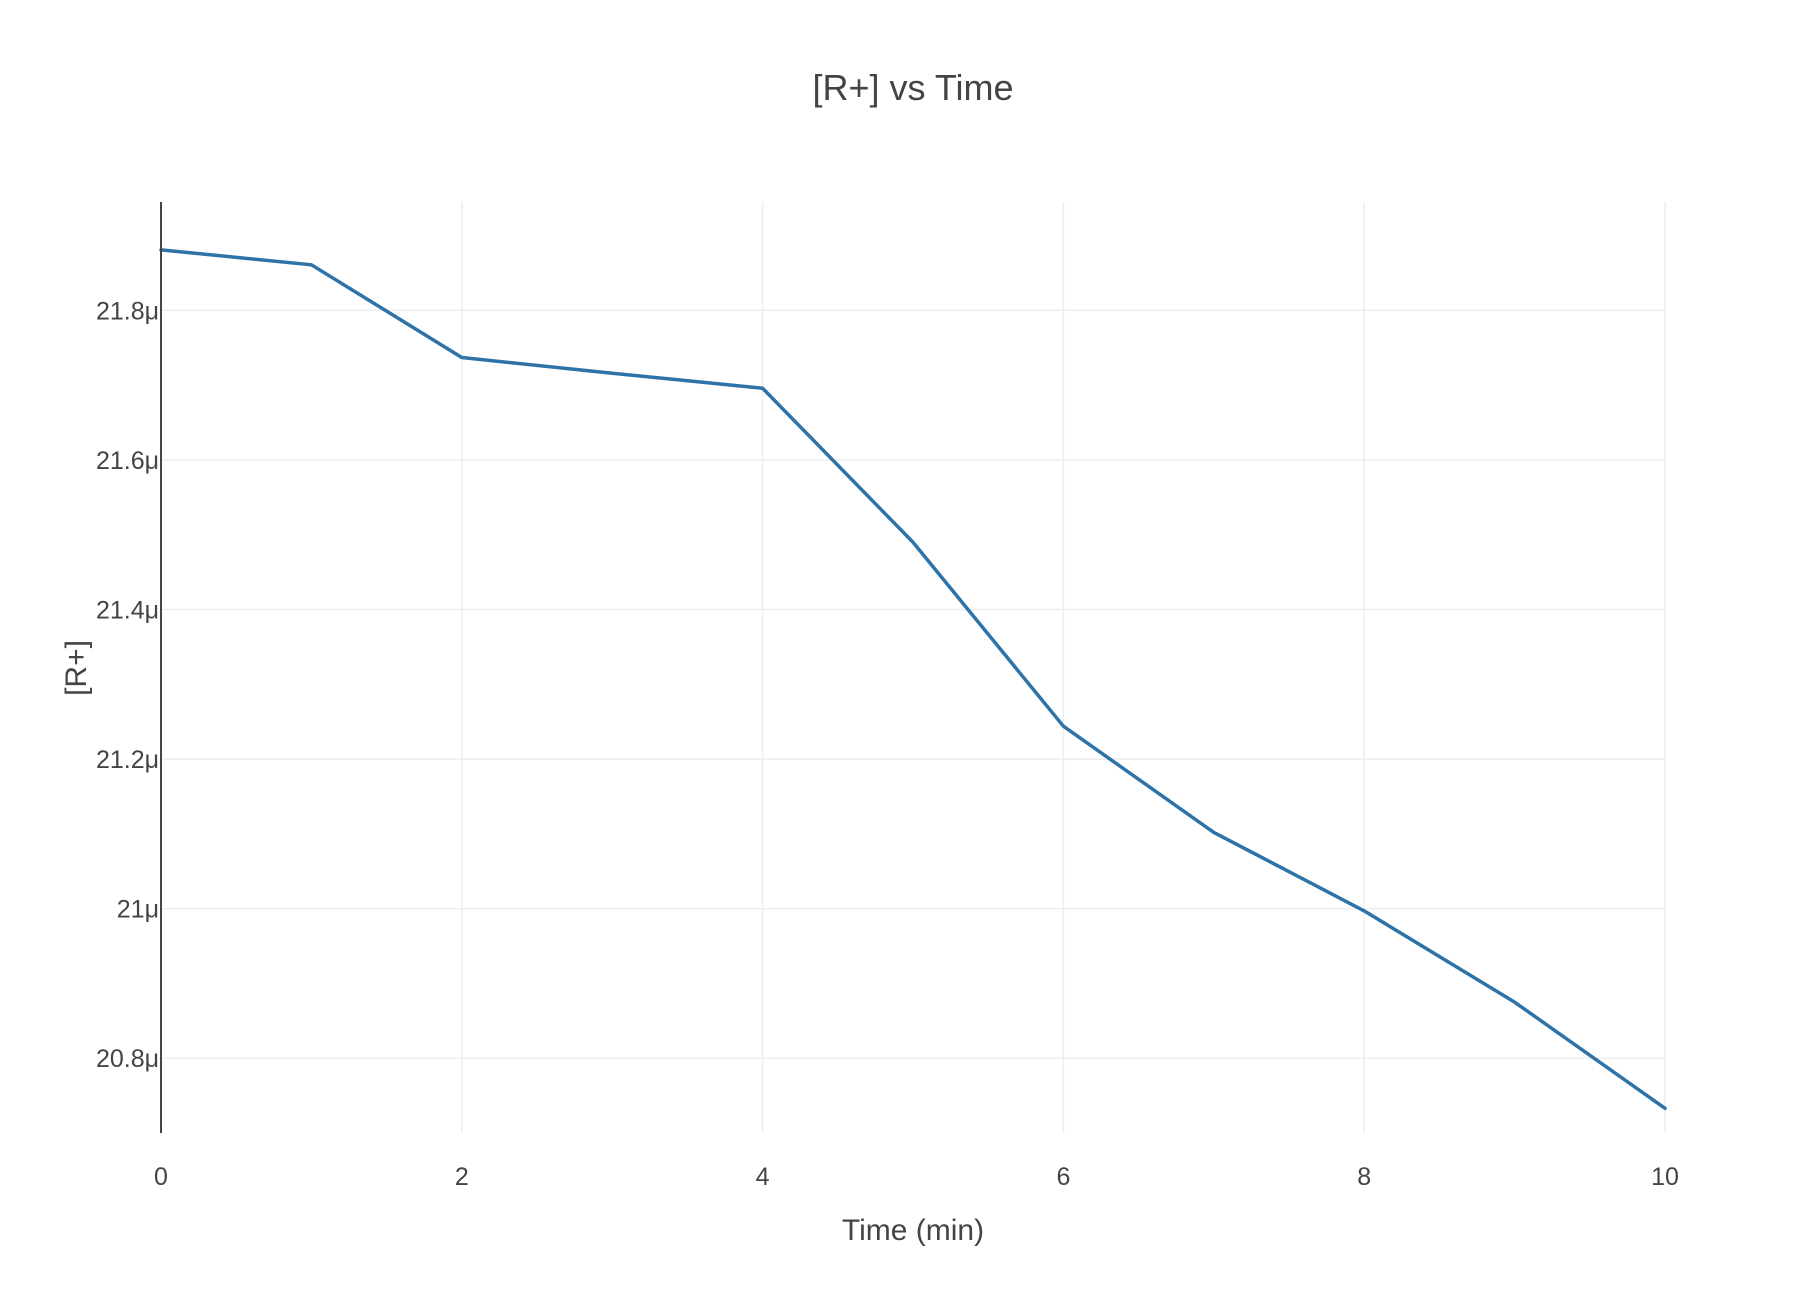 The height and width of the screenshot is (1289, 1810). I want to click on x-tick-label: 8, so click(1364, 1177).